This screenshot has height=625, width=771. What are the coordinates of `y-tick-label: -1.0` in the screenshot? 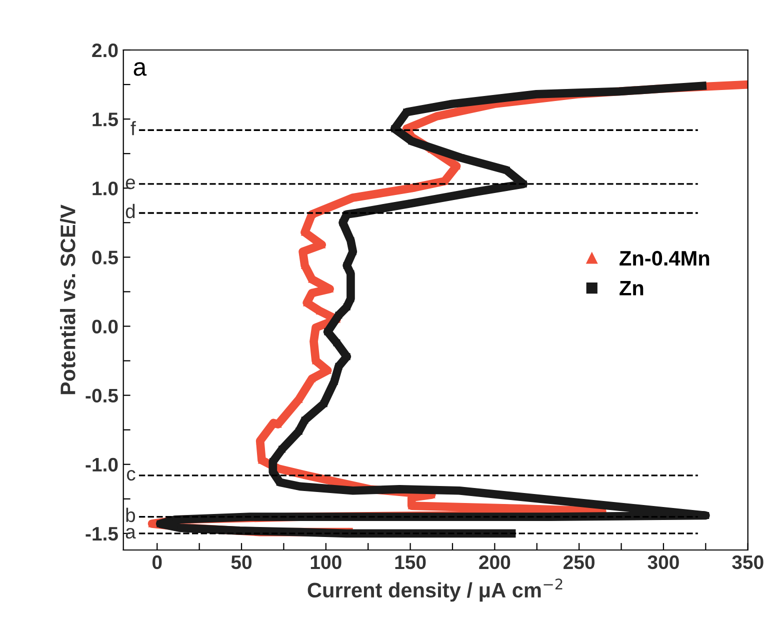 It's located at (102, 465).